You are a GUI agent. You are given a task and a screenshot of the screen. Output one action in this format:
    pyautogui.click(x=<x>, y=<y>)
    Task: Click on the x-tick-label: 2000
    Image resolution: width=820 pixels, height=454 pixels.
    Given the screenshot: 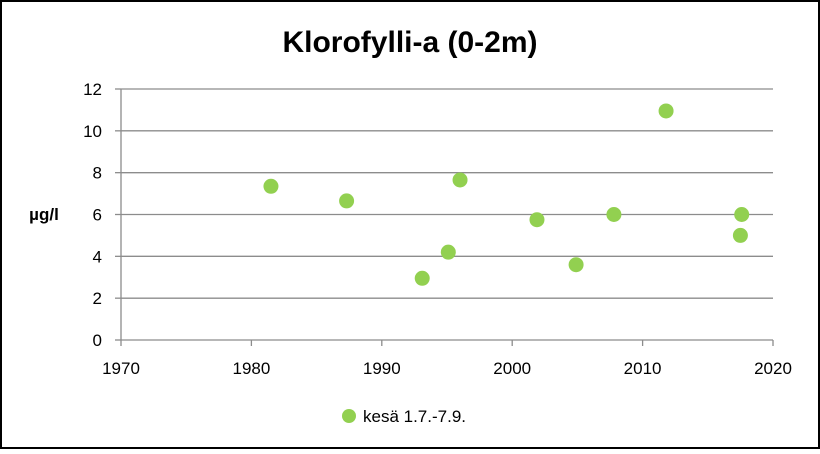 What is the action you would take?
    pyautogui.click(x=512, y=368)
    